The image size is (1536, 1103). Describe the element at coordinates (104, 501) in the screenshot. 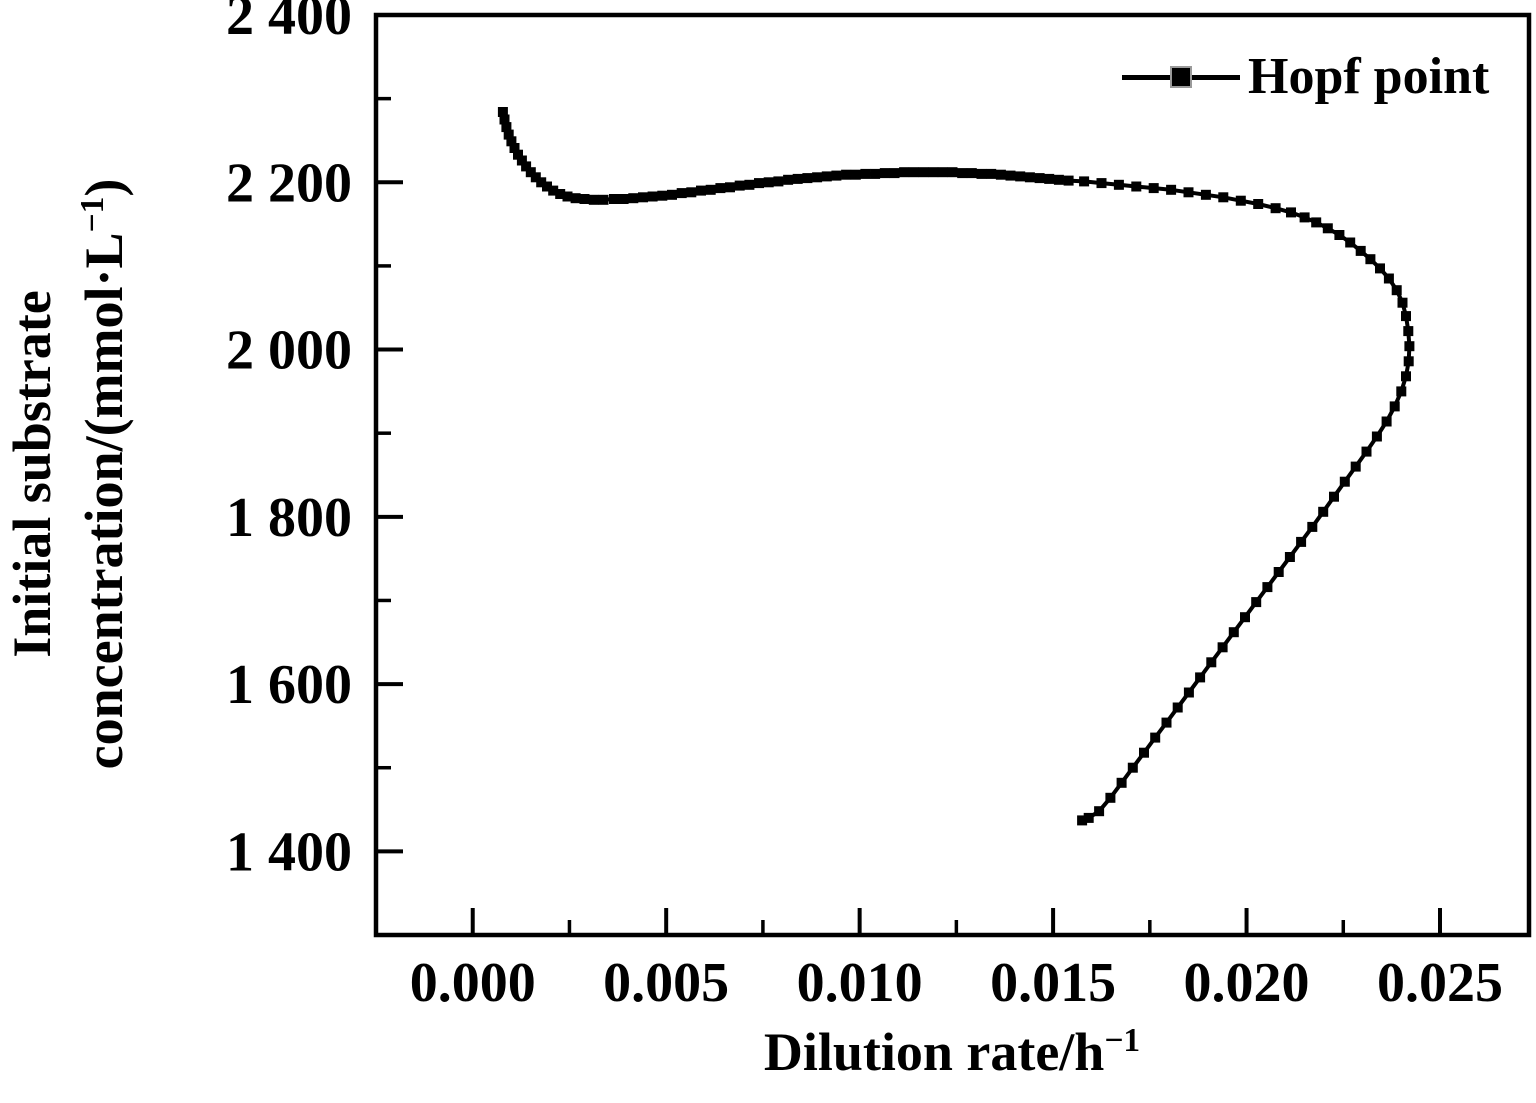

I see `y-axis-title-line2-pre: concentration/(mmol·L` at that location.